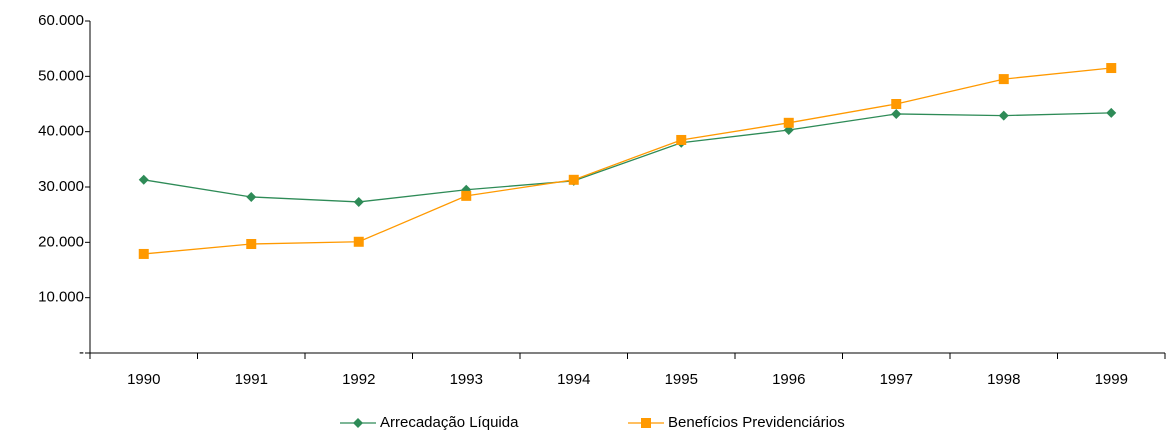  What do you see at coordinates (358, 379) in the screenshot?
I see `x-tick-label: 1992` at bounding box center [358, 379].